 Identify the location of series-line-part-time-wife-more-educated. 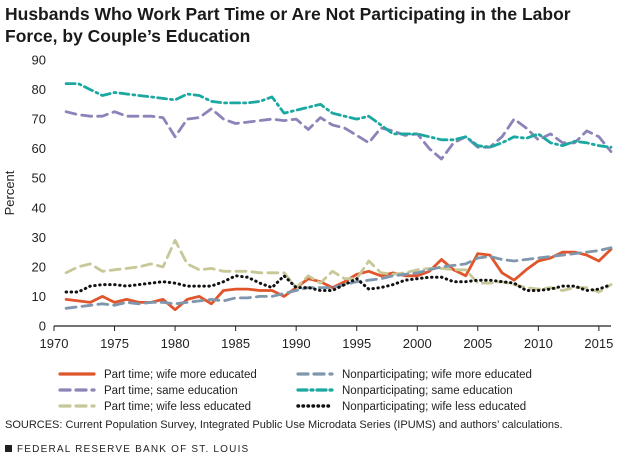
(338, 279).